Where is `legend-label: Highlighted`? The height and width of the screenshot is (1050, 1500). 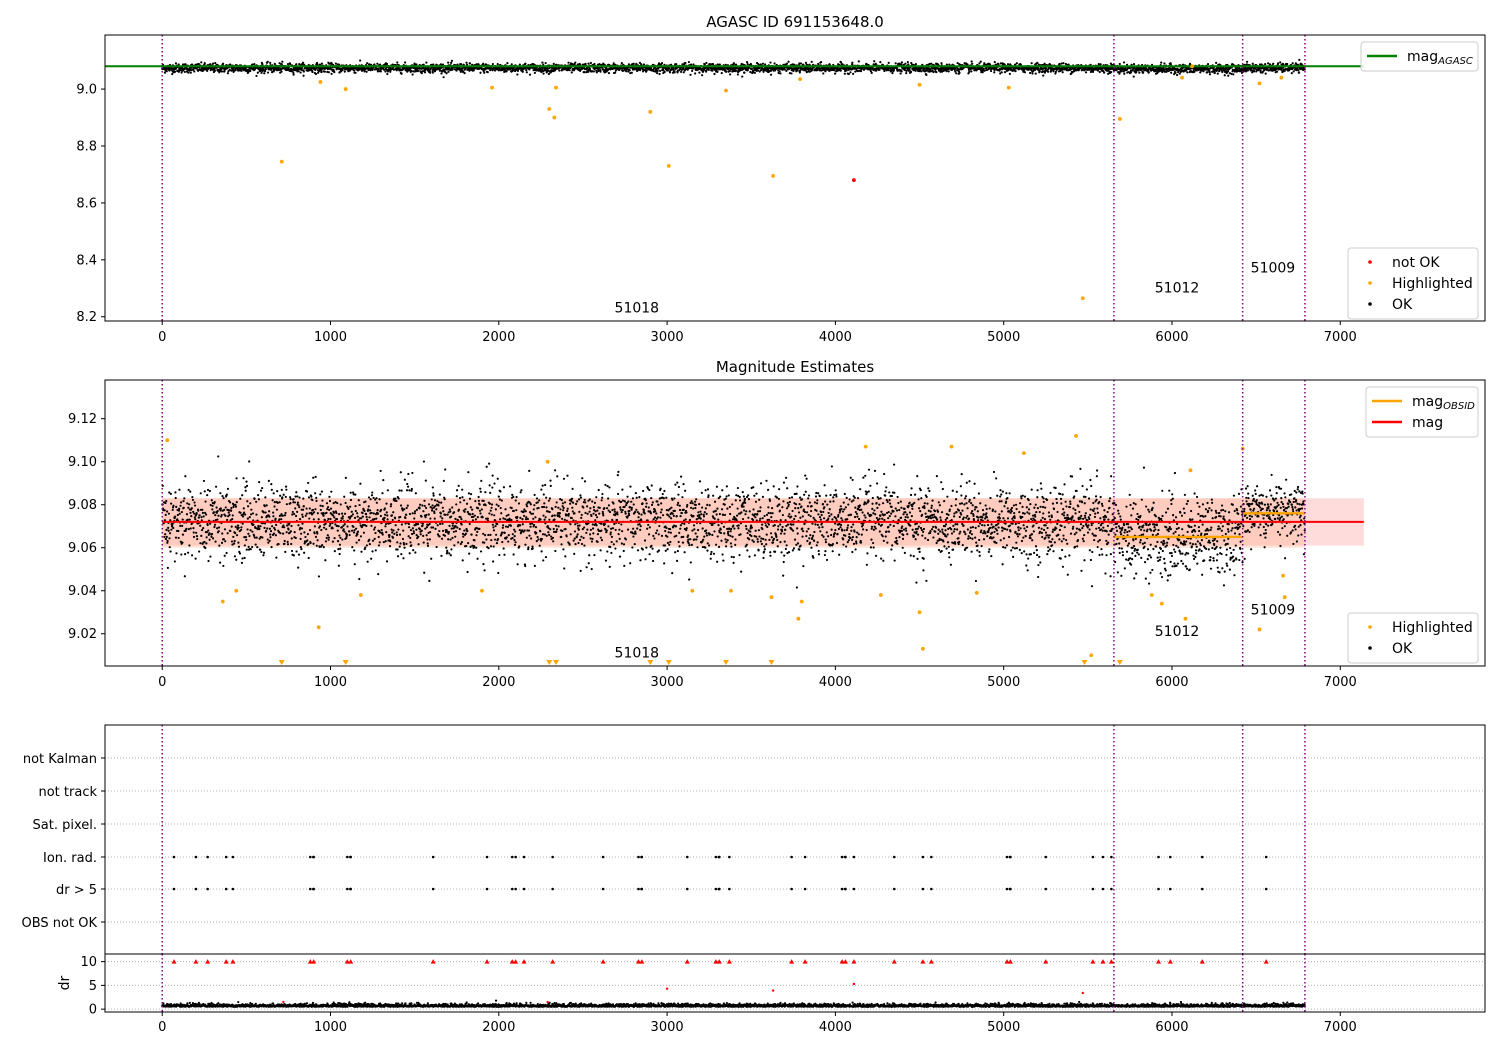
legend-label: Highlighted is located at coordinates (1432, 284).